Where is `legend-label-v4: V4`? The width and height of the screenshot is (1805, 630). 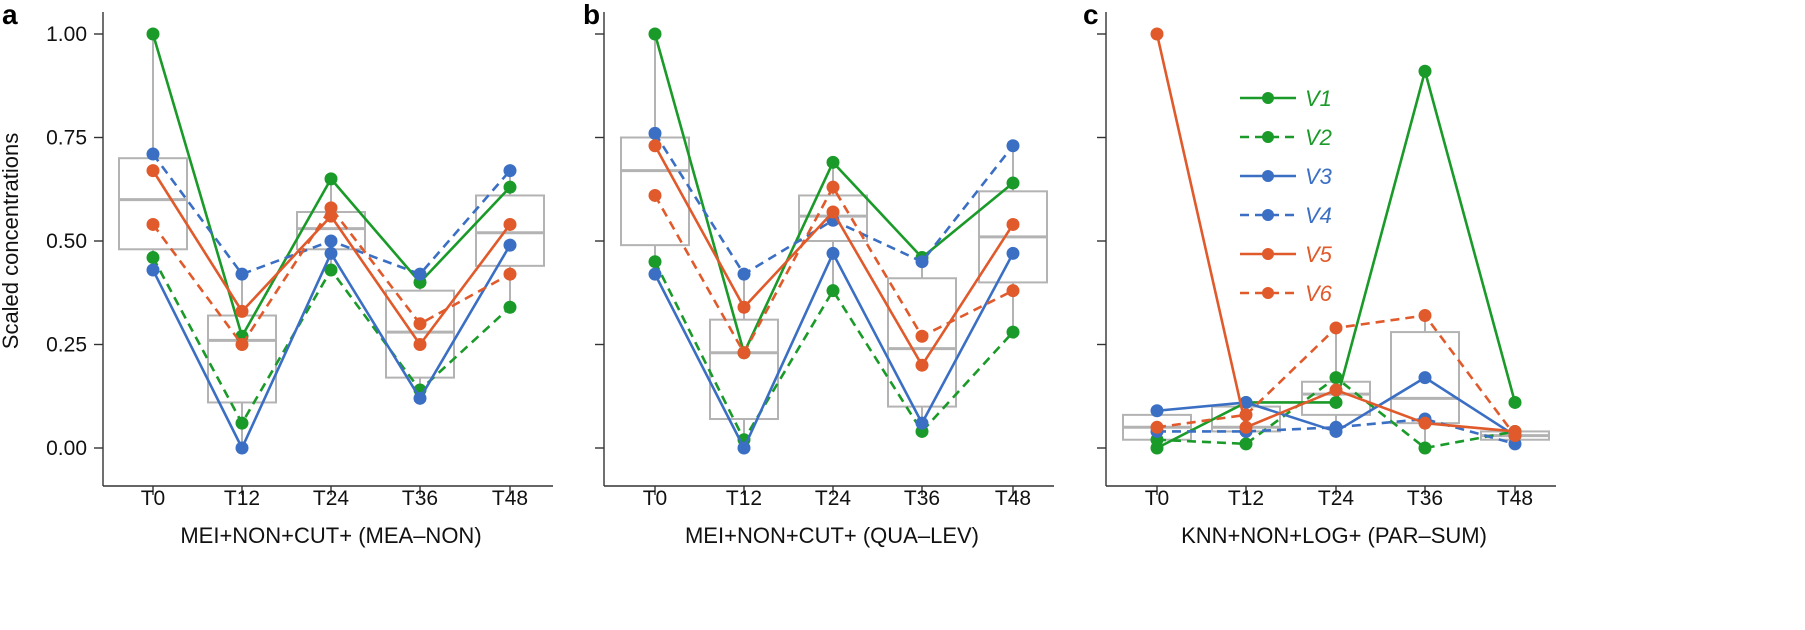
legend-label-v4: V4 is located at coordinates (1318, 215).